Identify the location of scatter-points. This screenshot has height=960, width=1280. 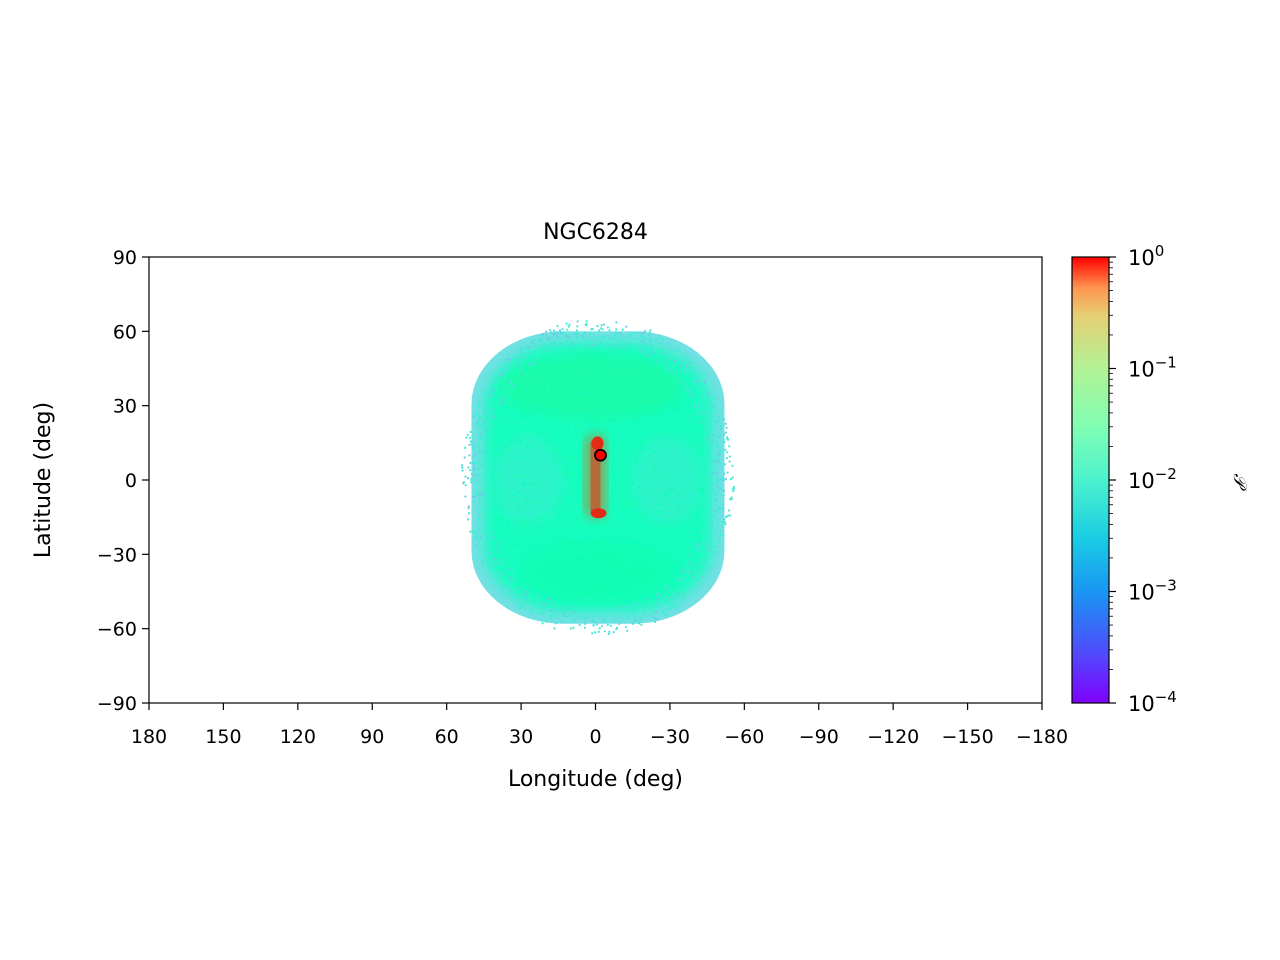
(598, 478).